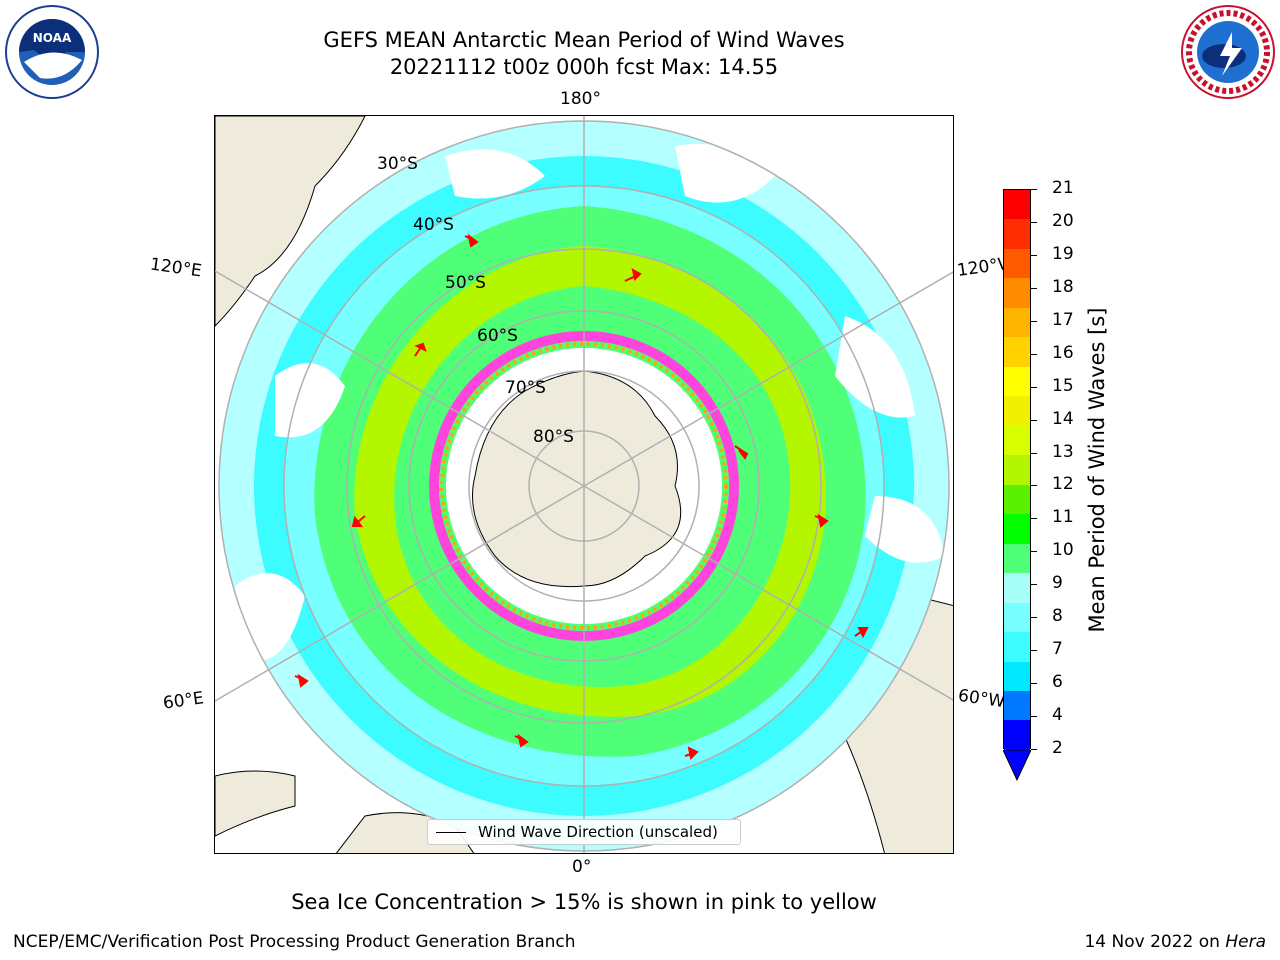  Describe the element at coordinates (175, 268) in the screenshot. I see `lon-label-120e: 120°E` at that location.